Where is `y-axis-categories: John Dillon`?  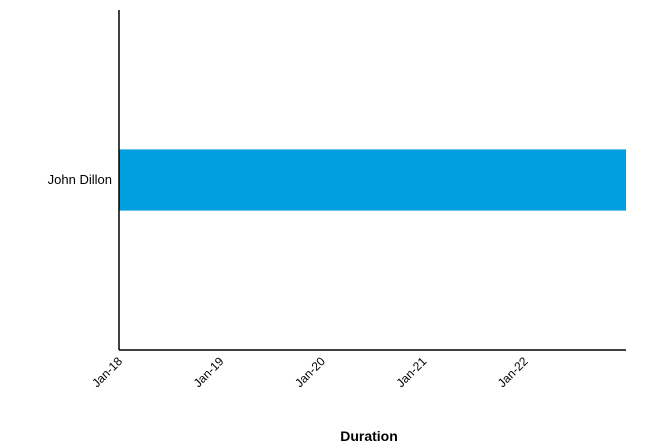
y-axis-categories: John Dillon is located at coordinates (80, 179).